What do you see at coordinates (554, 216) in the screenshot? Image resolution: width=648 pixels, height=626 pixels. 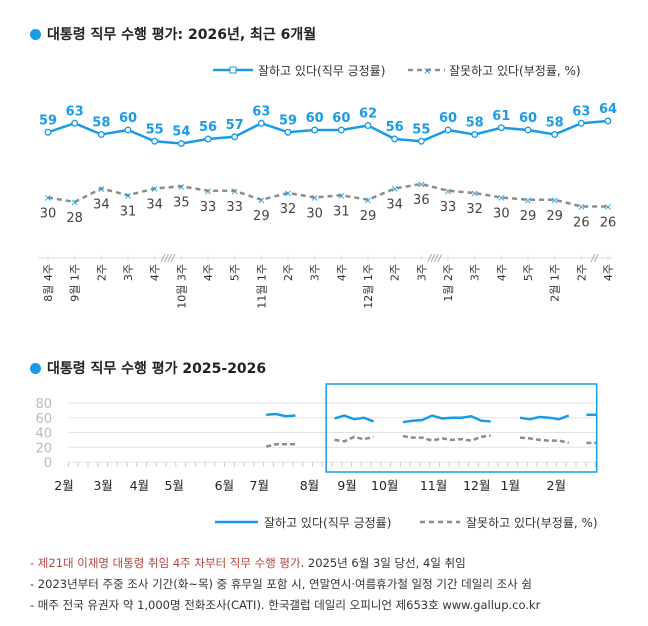 I see `negative-data-label: 29` at bounding box center [554, 216].